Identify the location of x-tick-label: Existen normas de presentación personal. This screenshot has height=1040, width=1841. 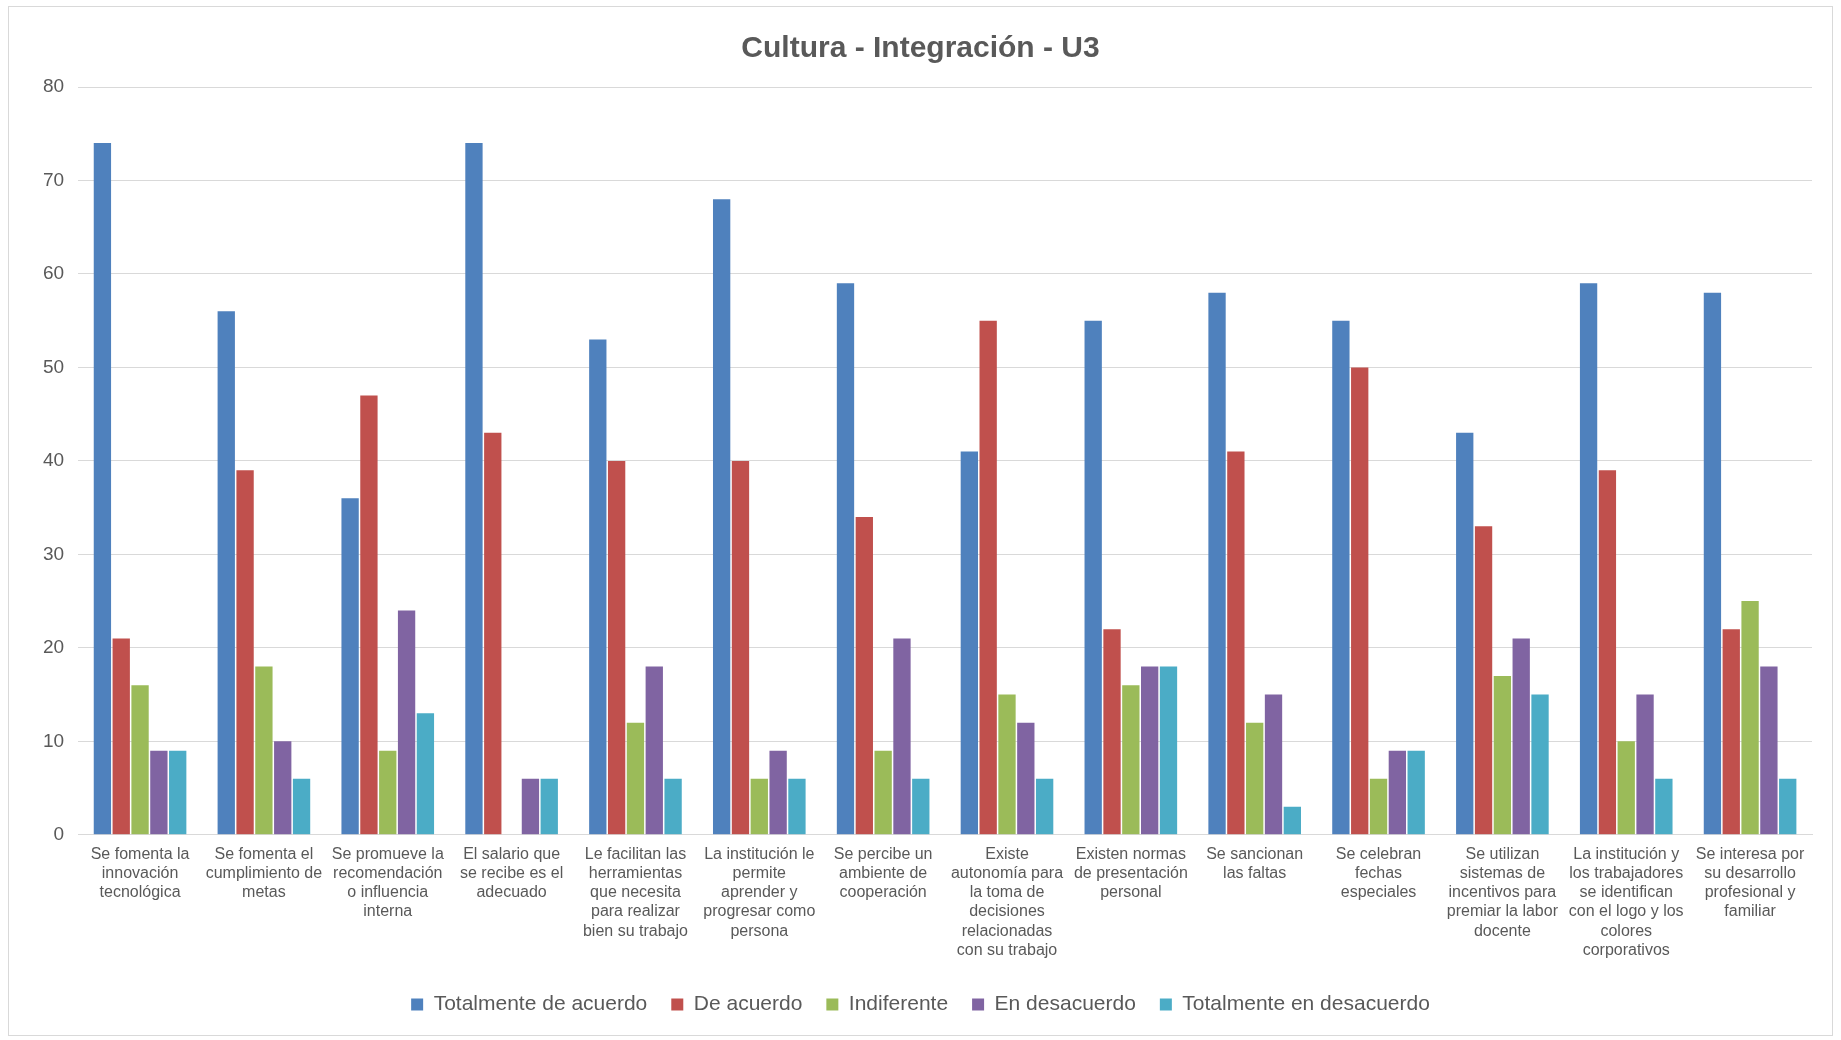
(1130, 872).